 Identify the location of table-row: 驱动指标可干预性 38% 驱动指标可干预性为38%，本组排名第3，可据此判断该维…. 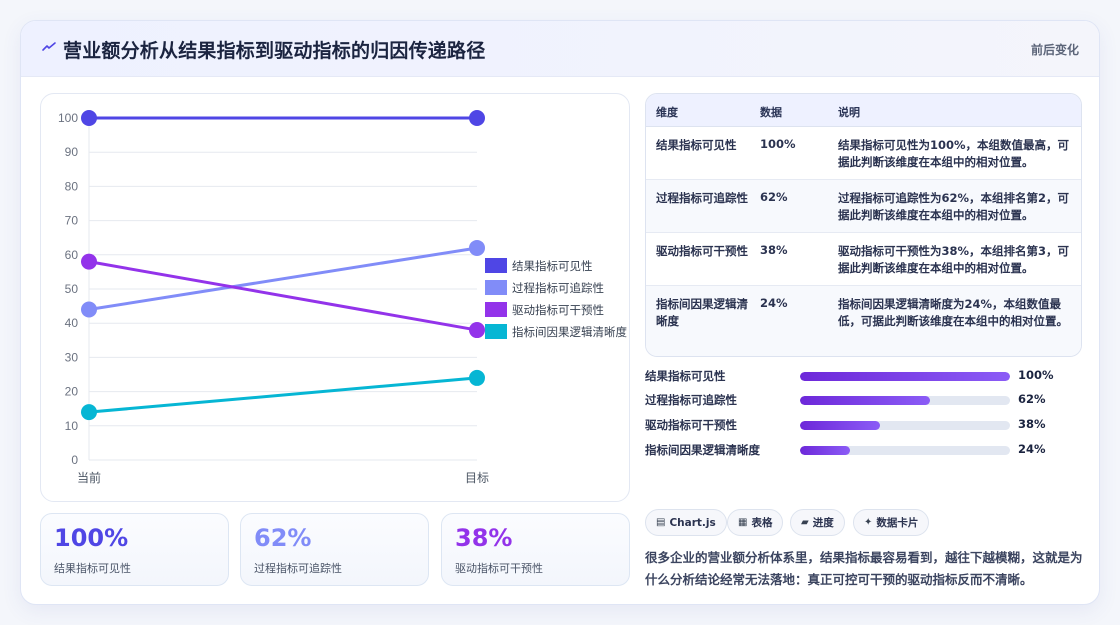
(863, 259).